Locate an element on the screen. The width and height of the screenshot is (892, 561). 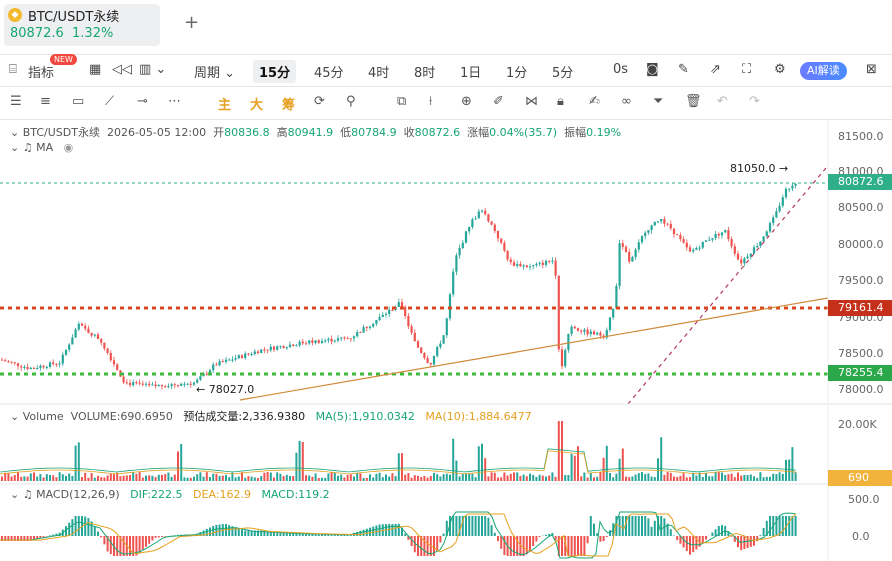
timeframe-1m: 1分 is located at coordinates (517, 73).